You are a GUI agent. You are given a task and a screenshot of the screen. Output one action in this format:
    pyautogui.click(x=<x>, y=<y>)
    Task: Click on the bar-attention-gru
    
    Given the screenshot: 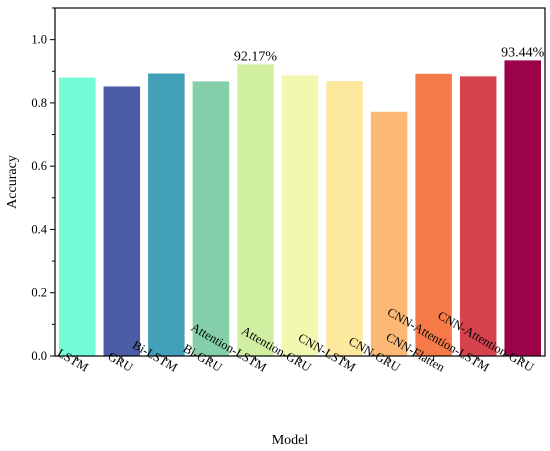 What is the action you would take?
    pyautogui.click(x=300, y=216)
    